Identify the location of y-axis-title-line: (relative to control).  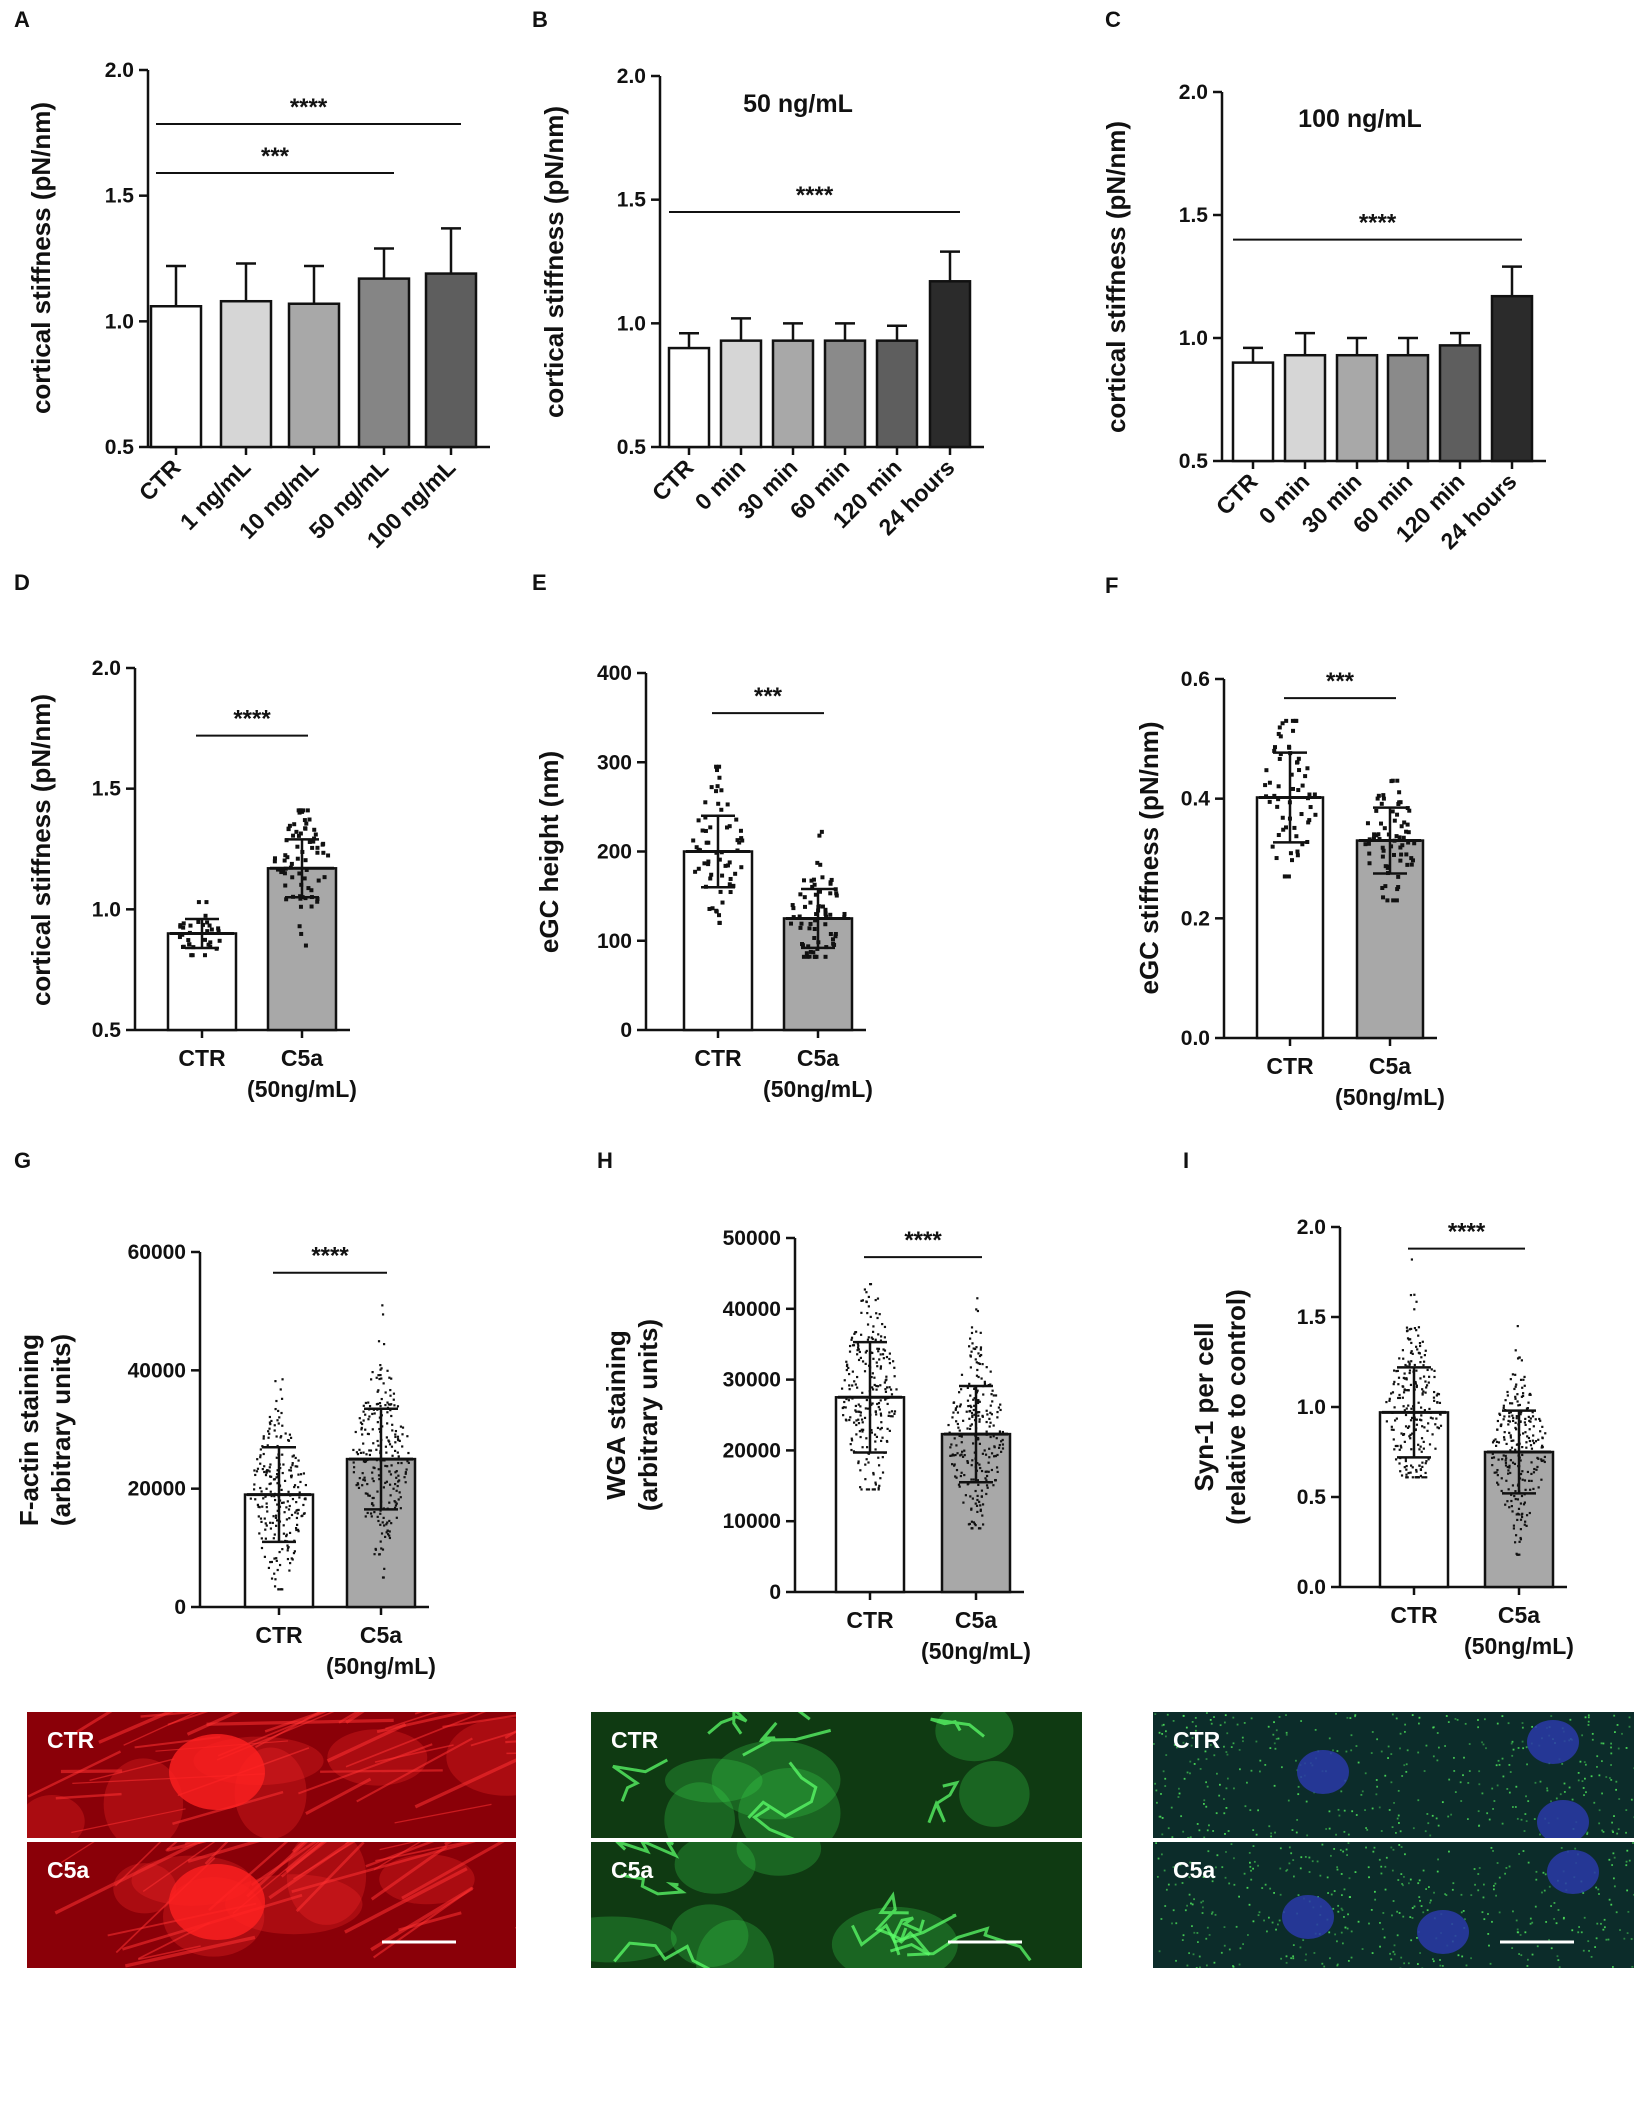
(1236, 1406).